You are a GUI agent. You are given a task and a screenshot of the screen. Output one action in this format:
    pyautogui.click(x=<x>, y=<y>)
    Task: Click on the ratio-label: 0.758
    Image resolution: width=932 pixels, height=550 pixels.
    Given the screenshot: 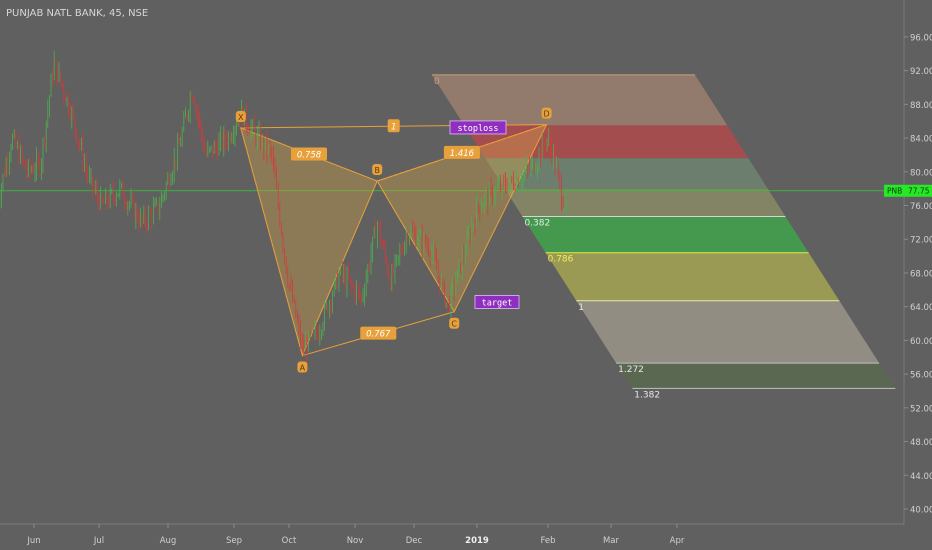 What is the action you would take?
    pyautogui.click(x=309, y=155)
    